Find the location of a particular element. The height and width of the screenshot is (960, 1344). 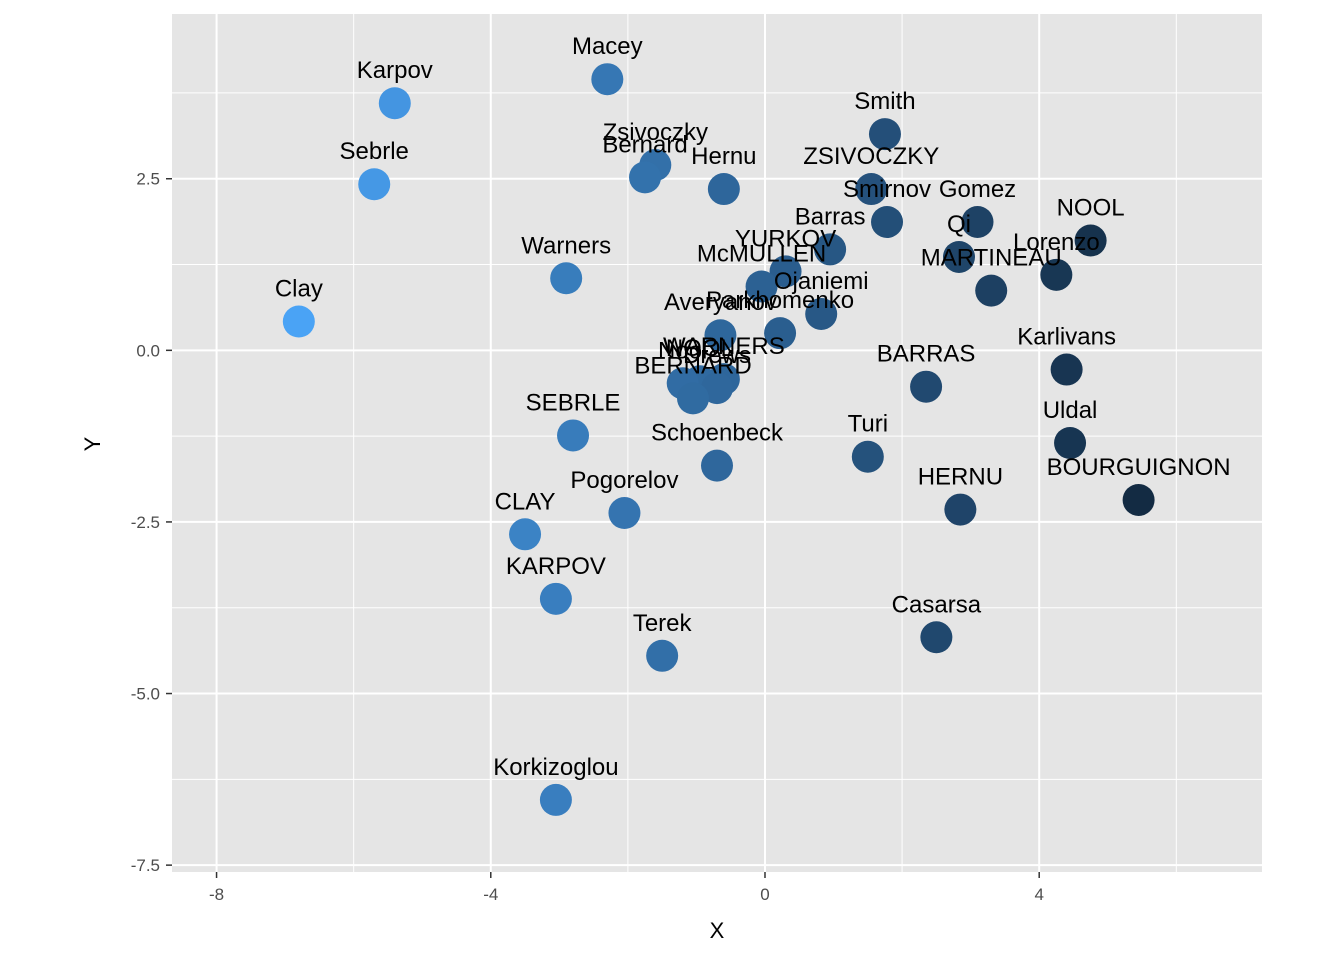

x-tick-label: -4 is located at coordinates (490, 894).